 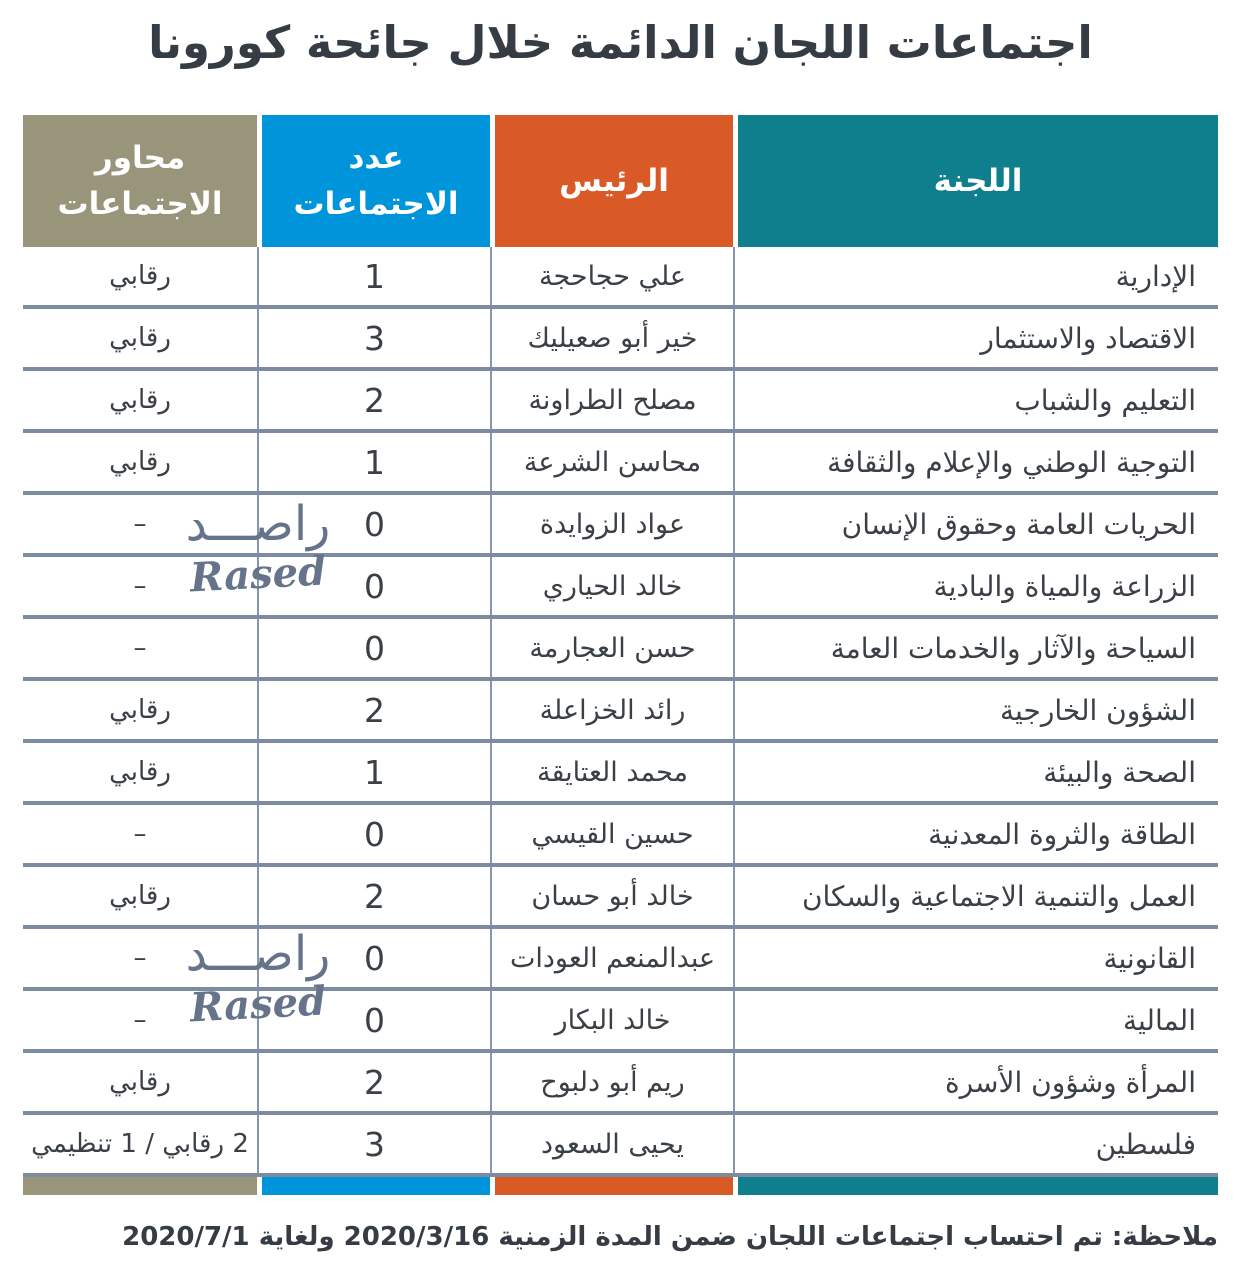 I want to click on header-meeting-topics: محاور الاجتماعات, so click(x=140, y=181).